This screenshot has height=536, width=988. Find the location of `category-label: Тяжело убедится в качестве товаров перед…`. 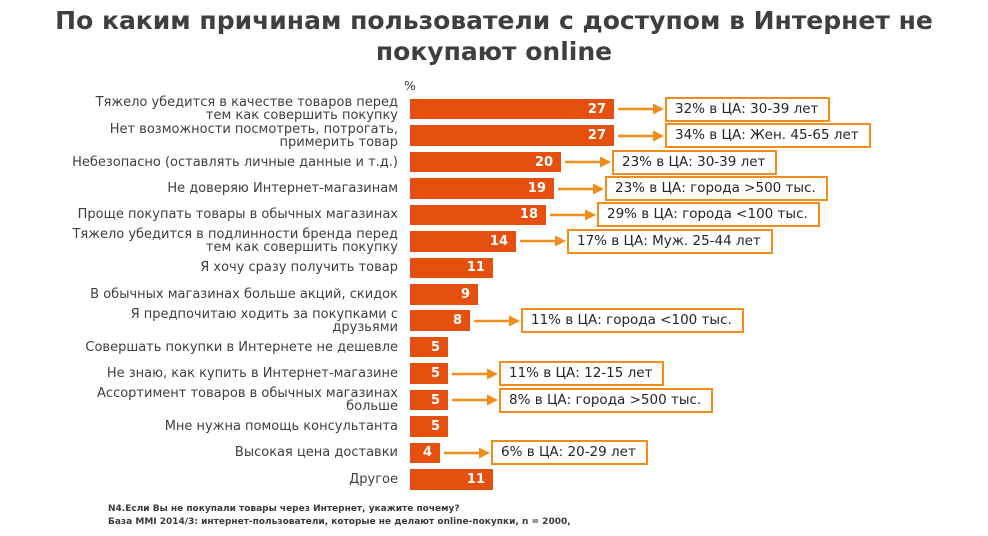

category-label: Тяжело убедится в качестве товаров перед… is located at coordinates (246, 109).